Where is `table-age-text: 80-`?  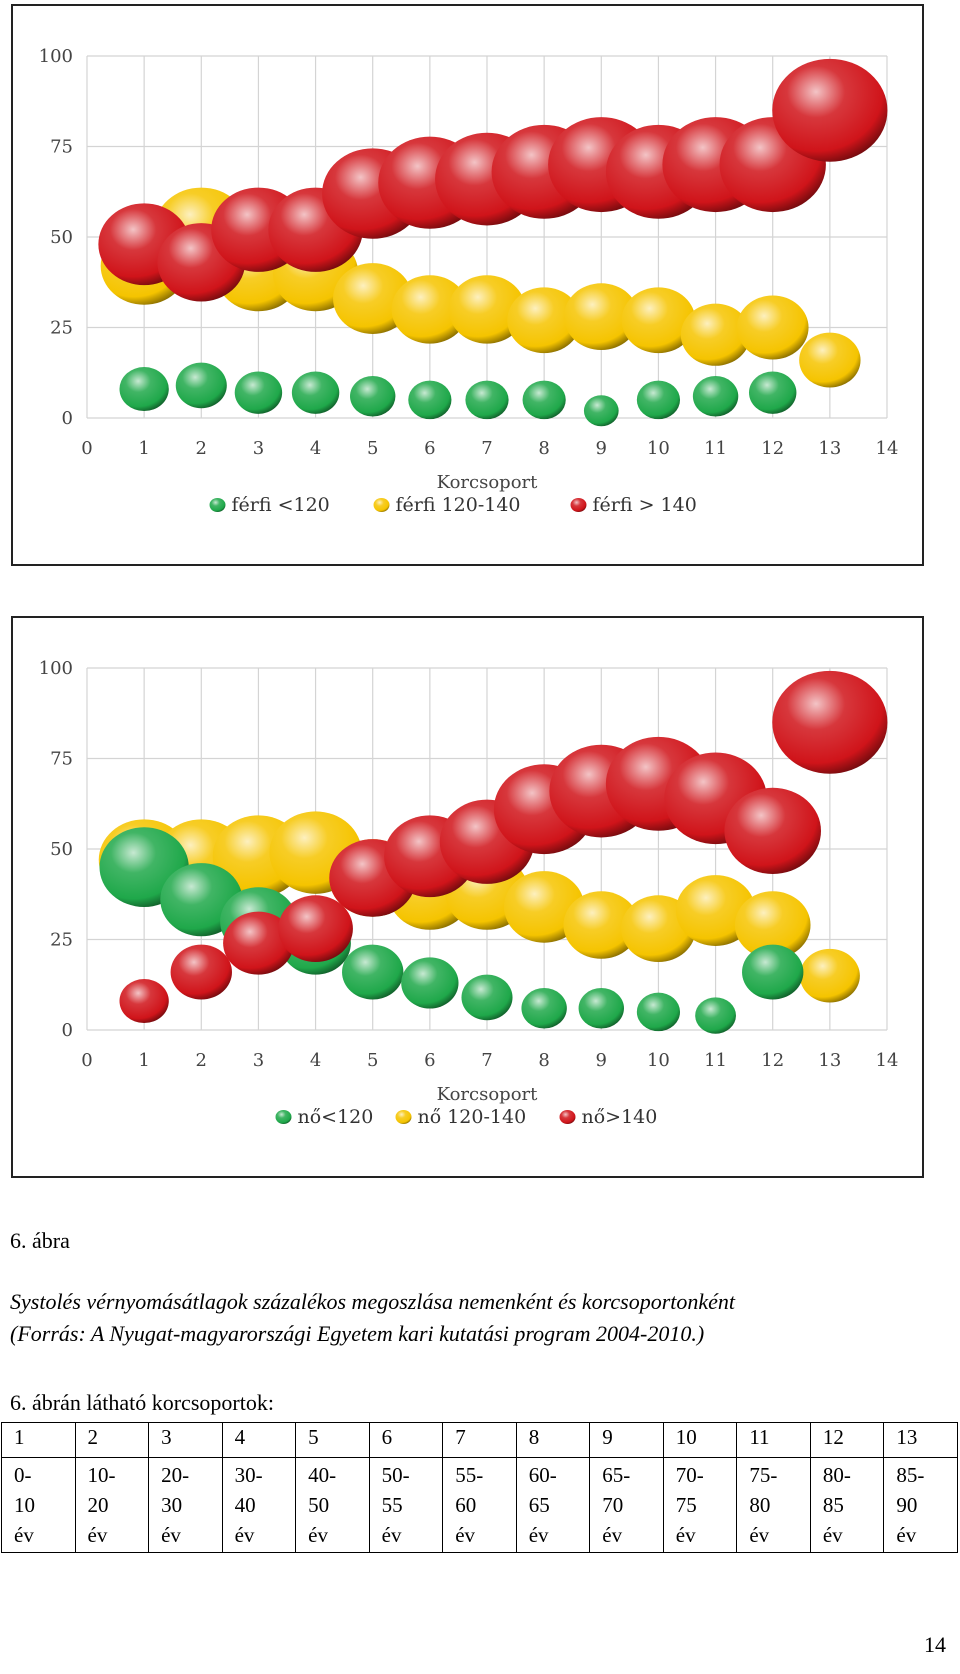
table-age-text: 80- is located at coordinates (836, 1475).